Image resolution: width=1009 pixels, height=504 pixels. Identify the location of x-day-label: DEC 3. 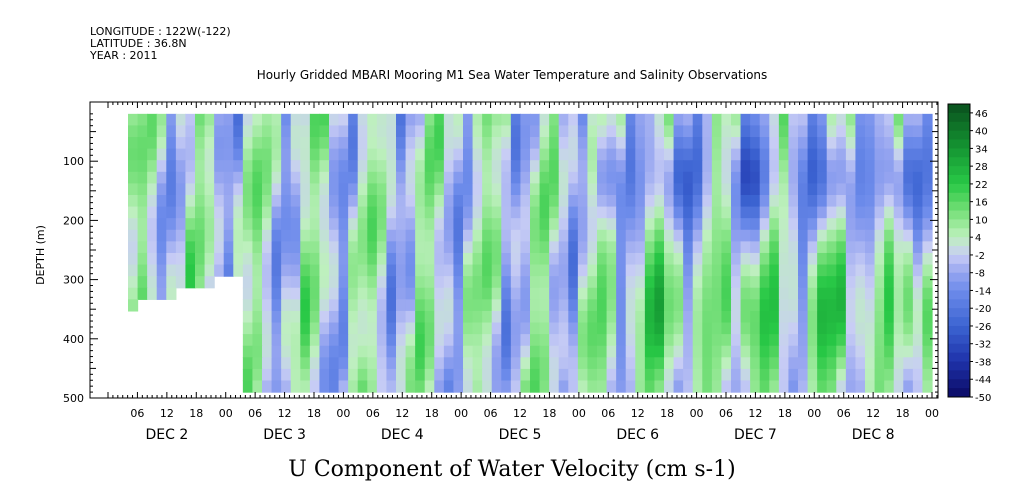
(284, 435).